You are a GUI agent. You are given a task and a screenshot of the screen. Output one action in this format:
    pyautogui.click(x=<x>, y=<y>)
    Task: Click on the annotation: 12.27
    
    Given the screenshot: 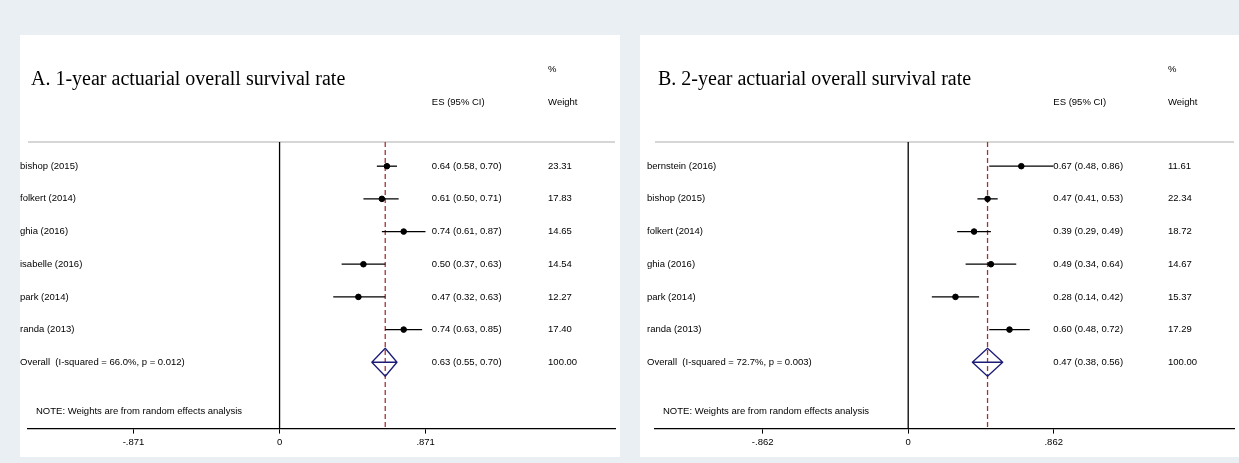 What is the action you would take?
    pyautogui.click(x=560, y=296)
    